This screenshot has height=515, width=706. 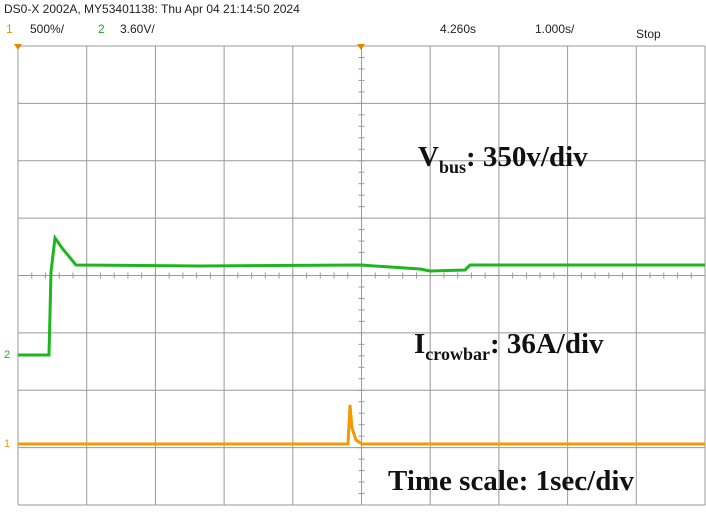 I want to click on orange-trace, so click(x=361, y=425).